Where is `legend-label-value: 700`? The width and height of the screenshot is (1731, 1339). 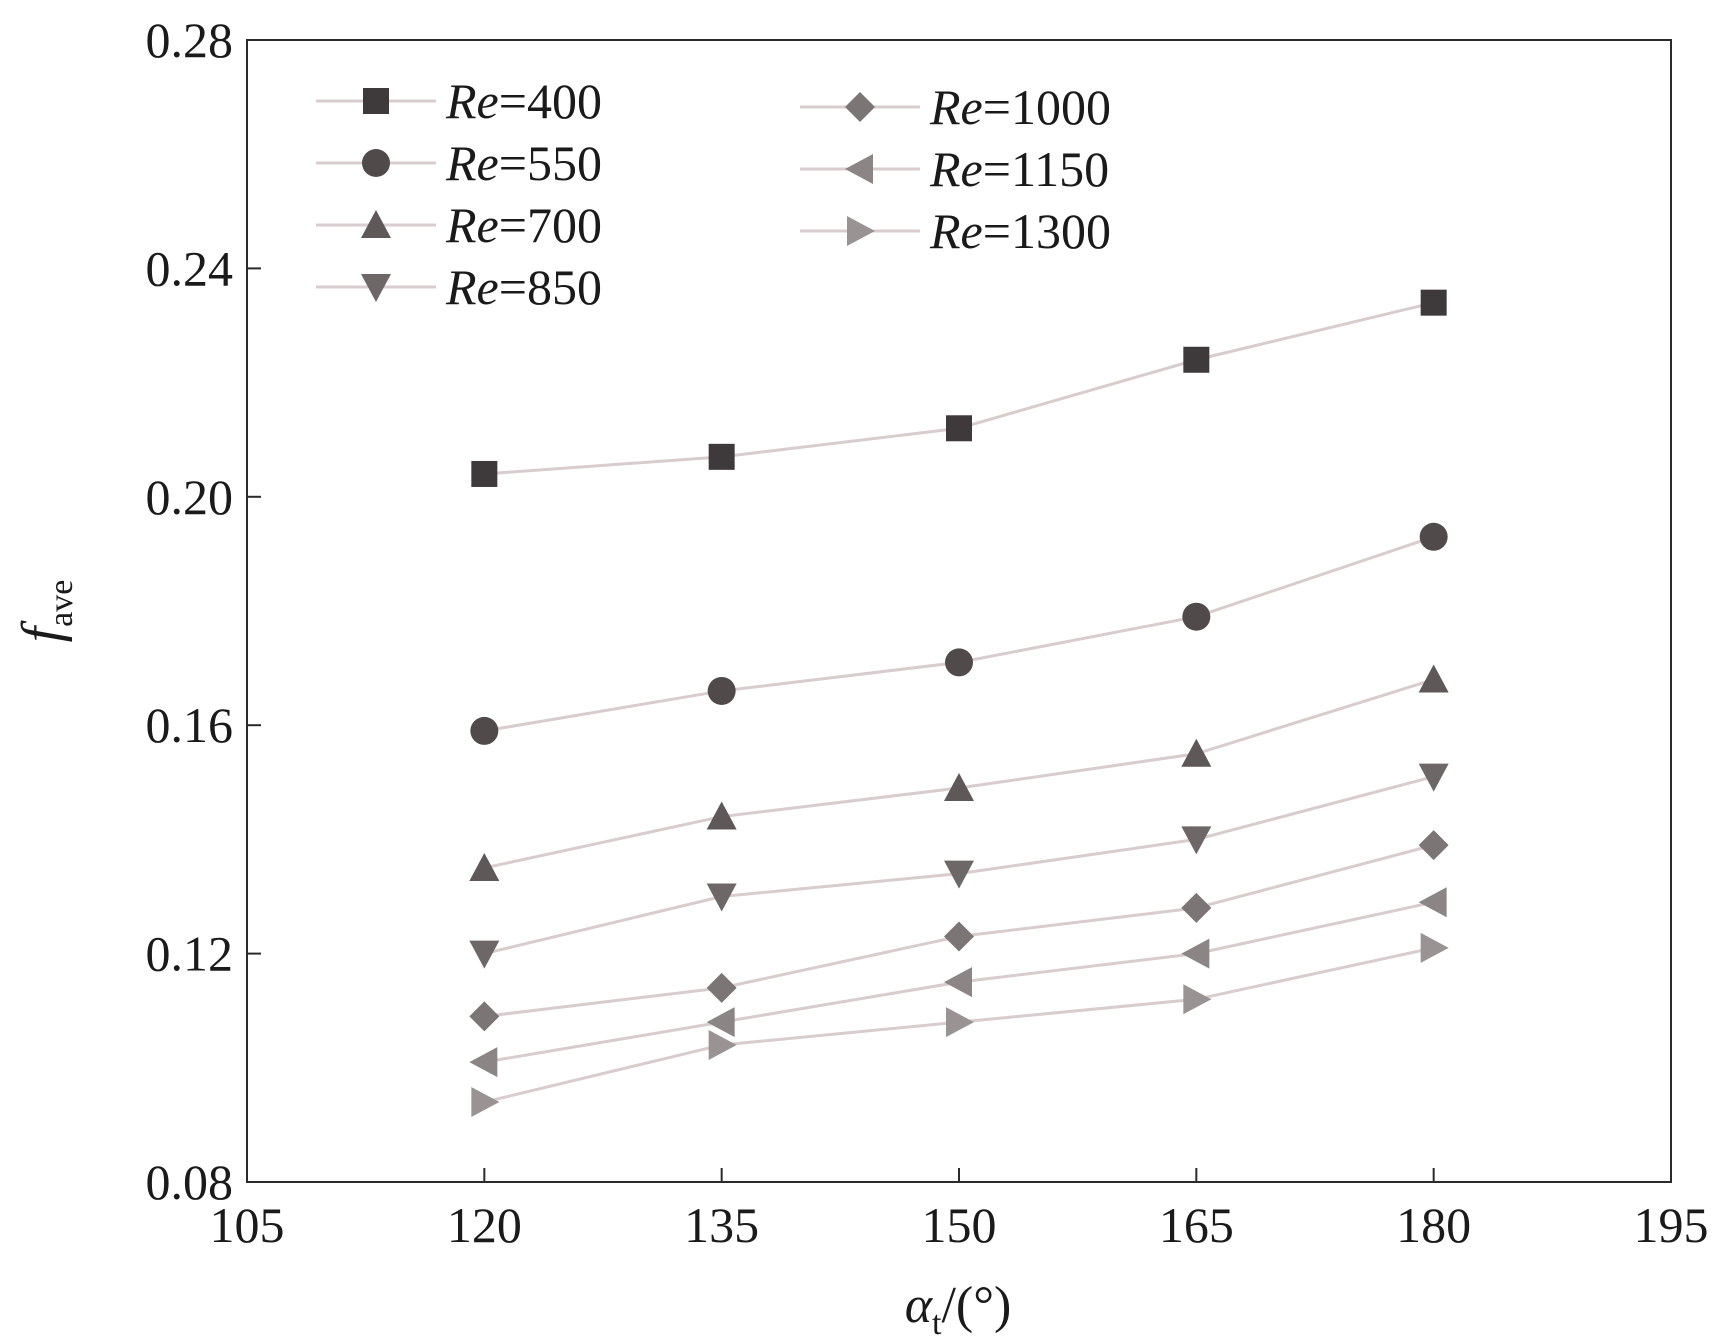
legend-label-value: 700 is located at coordinates (564, 225).